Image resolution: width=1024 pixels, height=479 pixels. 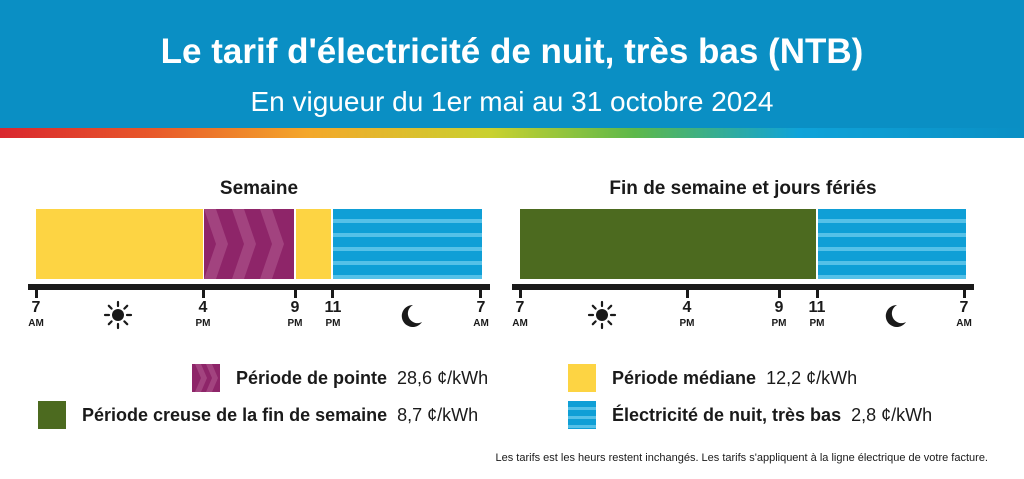 What do you see at coordinates (687, 307) in the screenshot?
I see `weekend-tick-label: 4` at bounding box center [687, 307].